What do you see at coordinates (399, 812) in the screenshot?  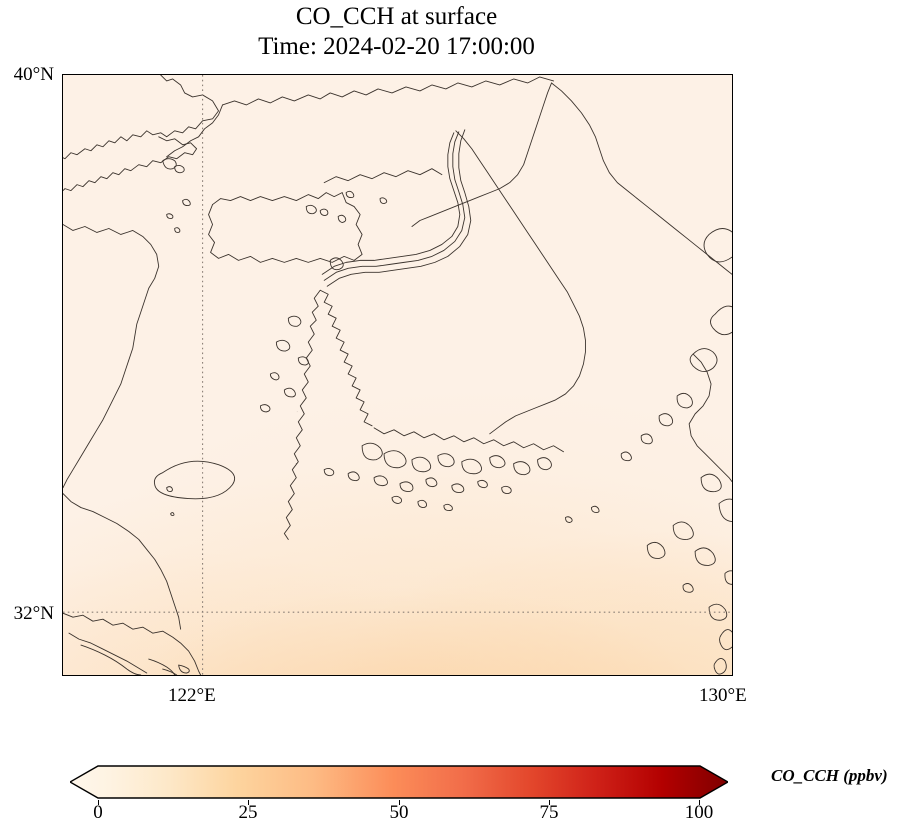 I see `colorbar-ticklabel-50: 50` at bounding box center [399, 812].